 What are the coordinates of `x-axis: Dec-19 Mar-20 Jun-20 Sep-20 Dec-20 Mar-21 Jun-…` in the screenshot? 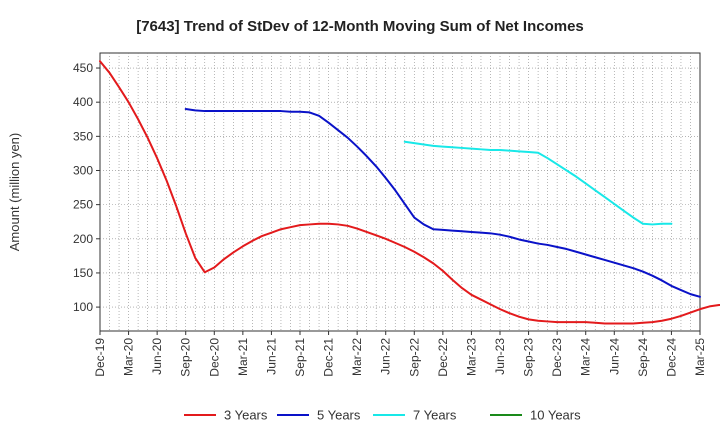 It's located at (400, 354).